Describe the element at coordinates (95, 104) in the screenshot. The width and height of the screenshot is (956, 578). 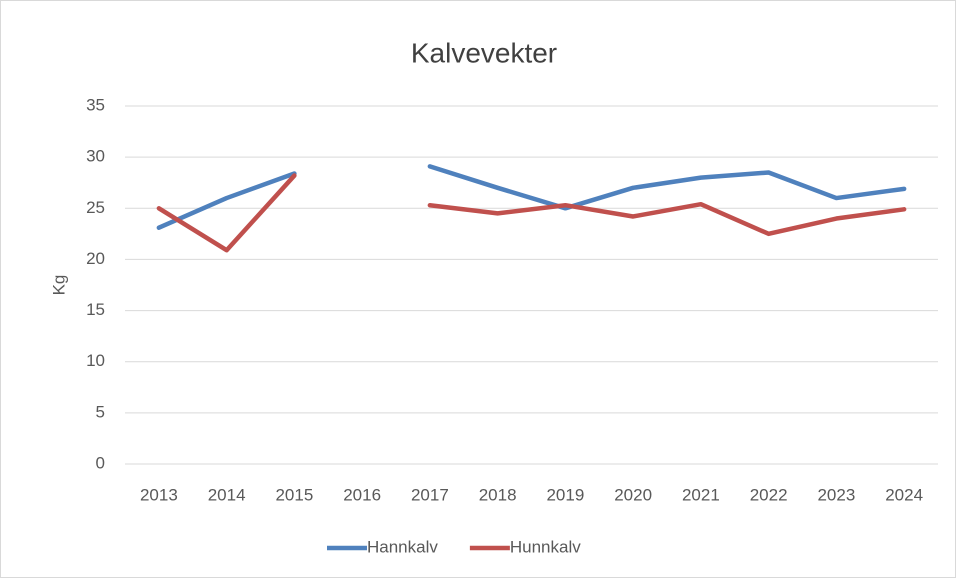
I see `y-tick-label: 35` at that location.